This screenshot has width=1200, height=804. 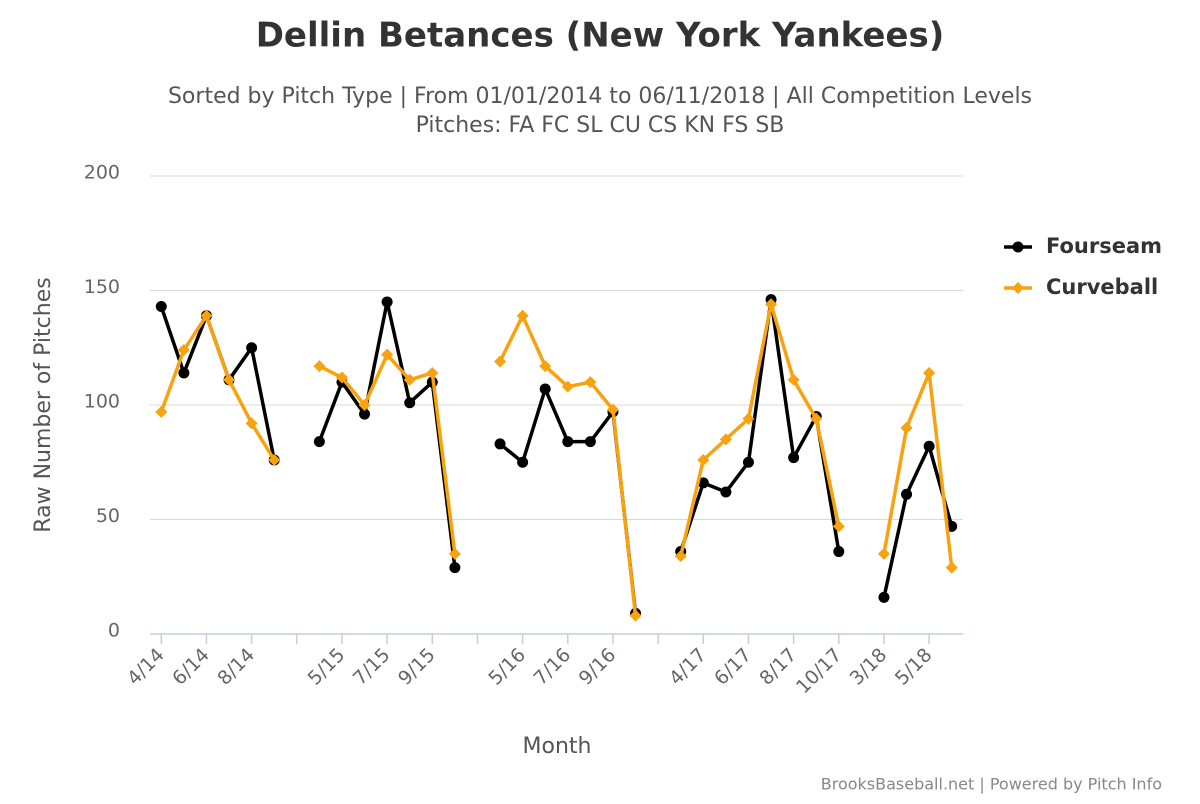 What do you see at coordinates (688, 667) in the screenshot?
I see `x-tick-label: 4/17` at bounding box center [688, 667].